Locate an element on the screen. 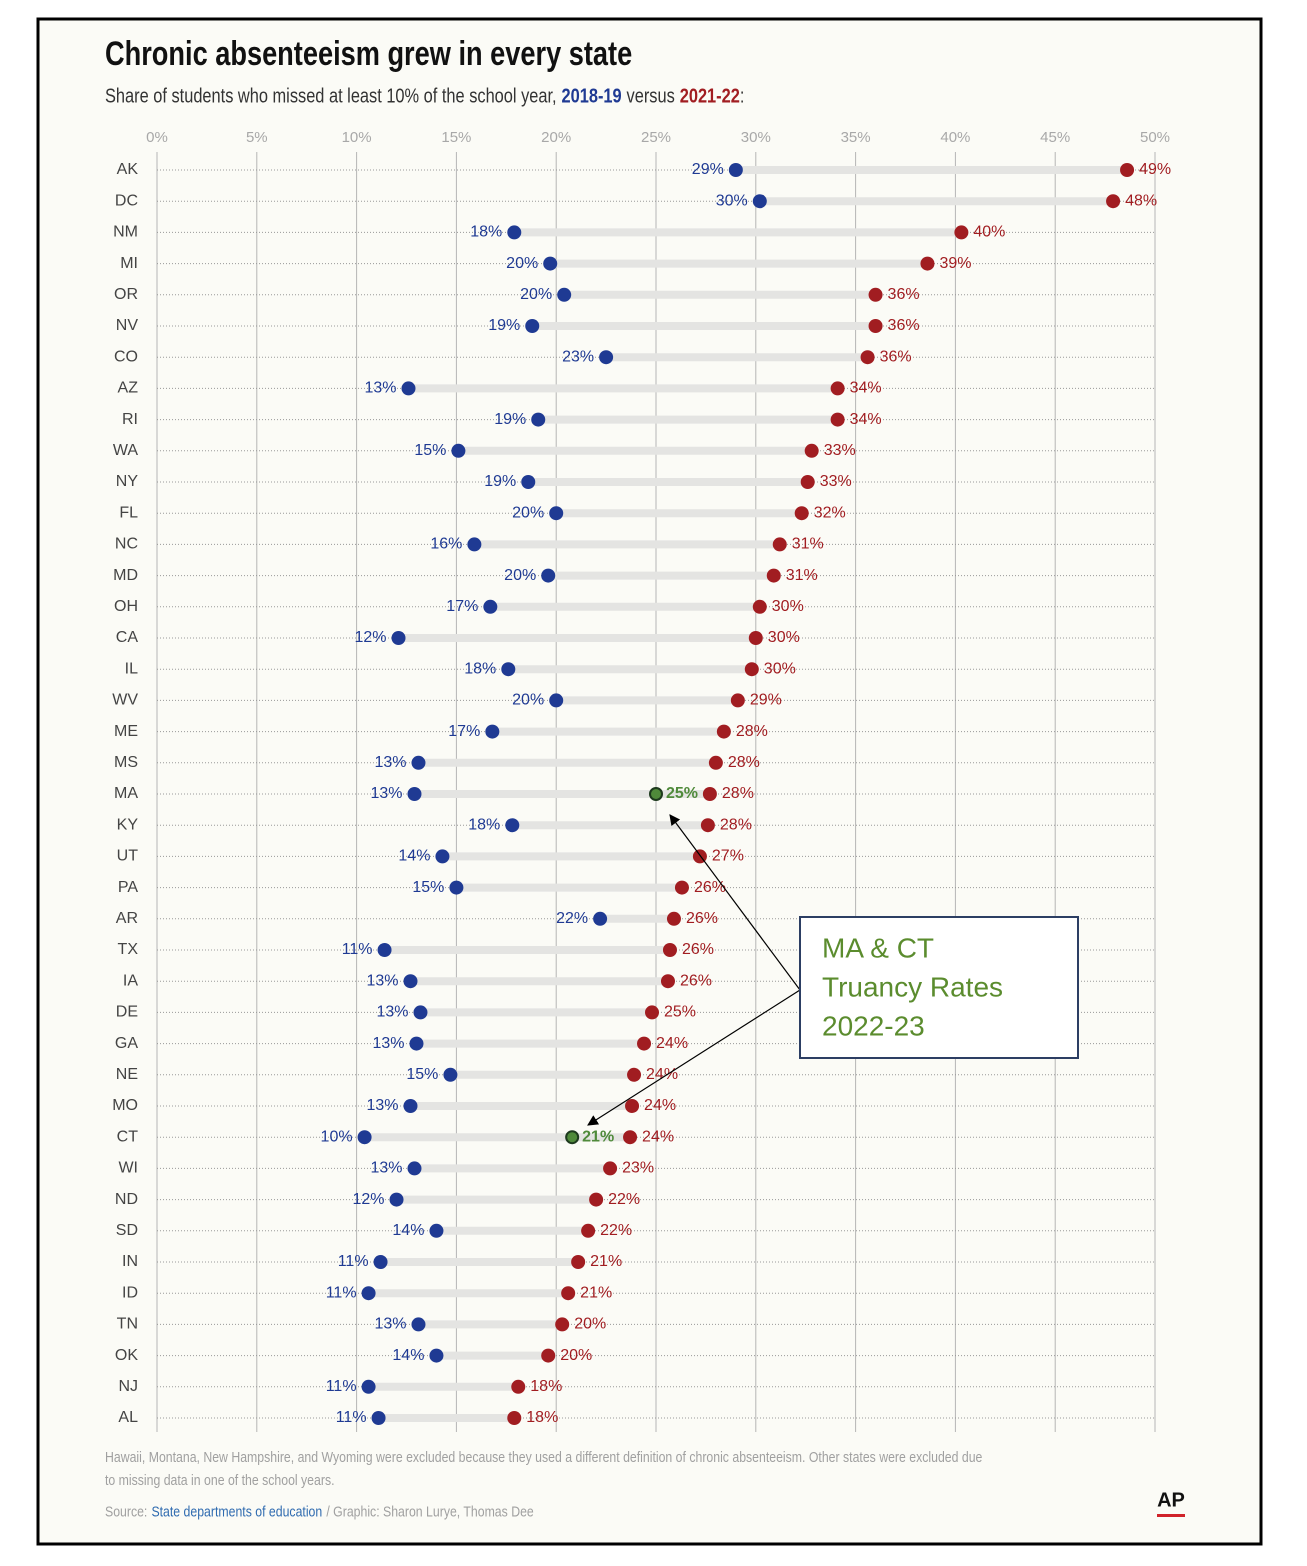 The width and height of the screenshot is (1307, 1566). y-tick-label: WA is located at coordinates (126, 450).